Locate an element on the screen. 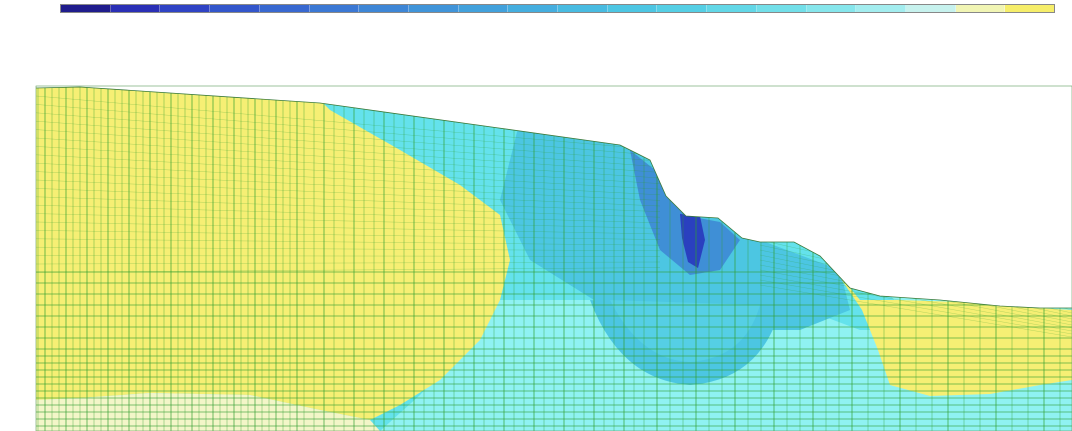  zone-yellow-right is located at coordinates (953, 333).